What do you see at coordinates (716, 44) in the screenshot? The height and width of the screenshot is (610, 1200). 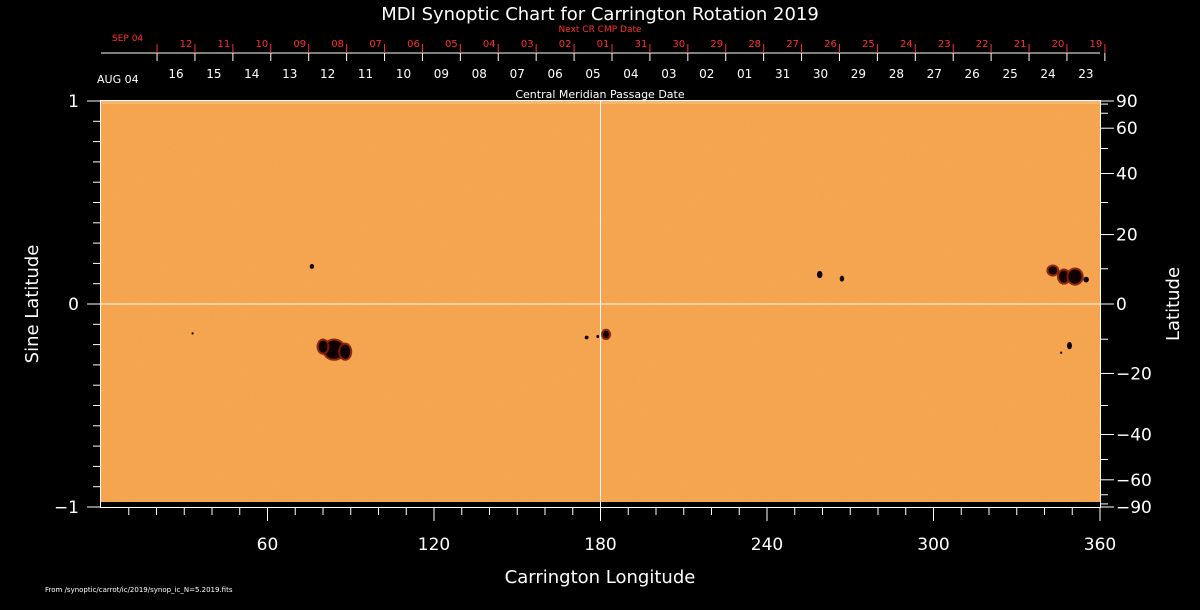 I see `next-cmp-date: 29` at bounding box center [716, 44].